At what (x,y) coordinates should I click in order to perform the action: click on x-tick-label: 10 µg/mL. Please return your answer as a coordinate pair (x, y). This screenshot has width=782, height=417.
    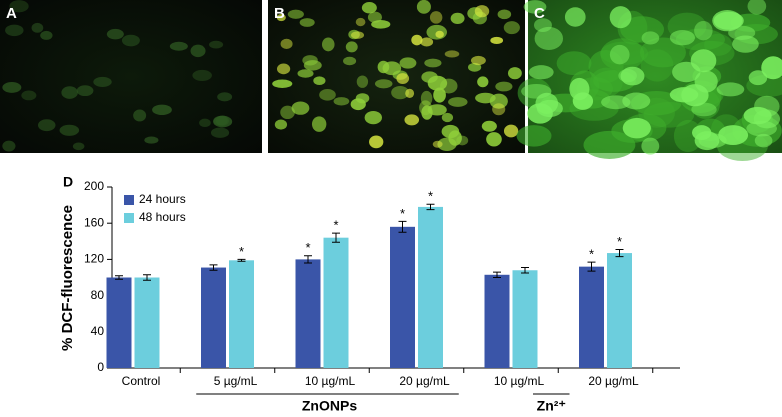
    Looking at the image, I should click on (330, 381).